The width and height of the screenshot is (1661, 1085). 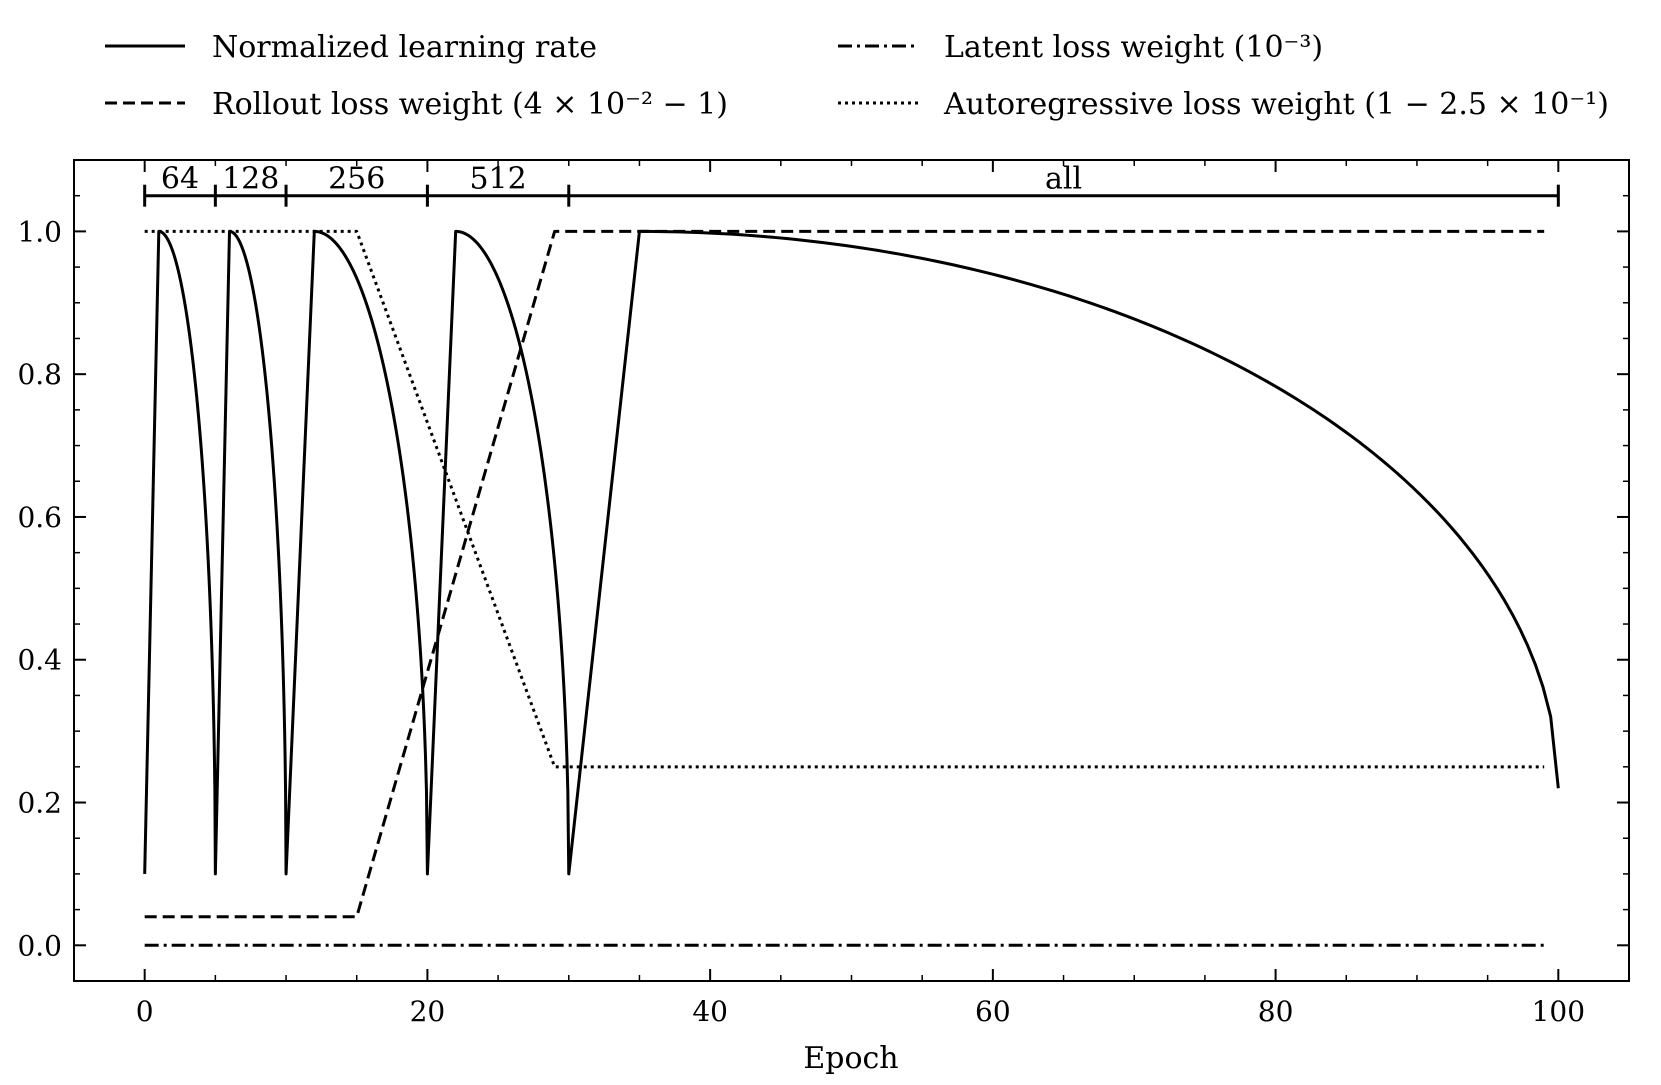 What do you see at coordinates (145, 1011) in the screenshot?
I see `x-tick-label: 0` at bounding box center [145, 1011].